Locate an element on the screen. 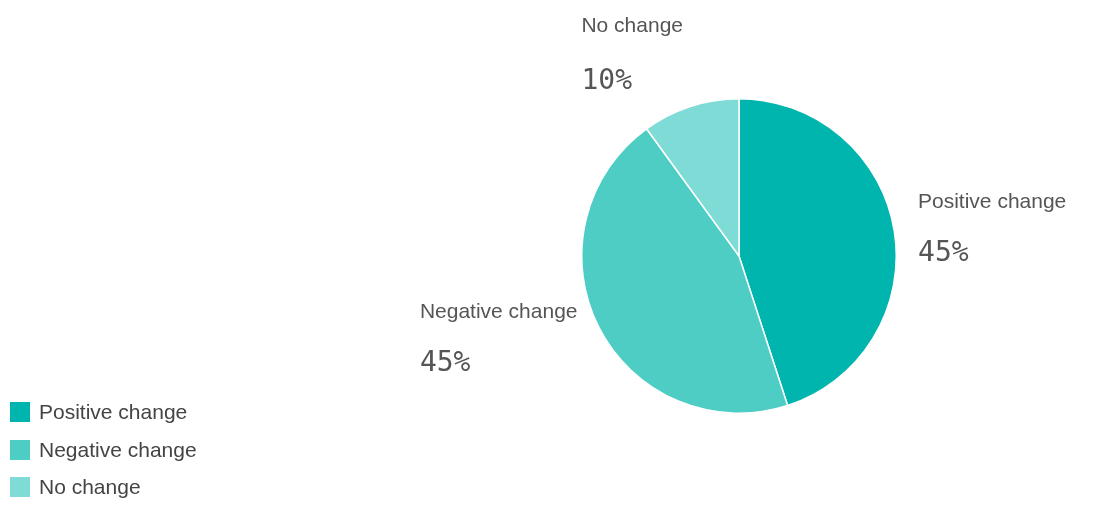 This screenshot has width=1098, height=510. legend-label: Negative change is located at coordinates (118, 449).